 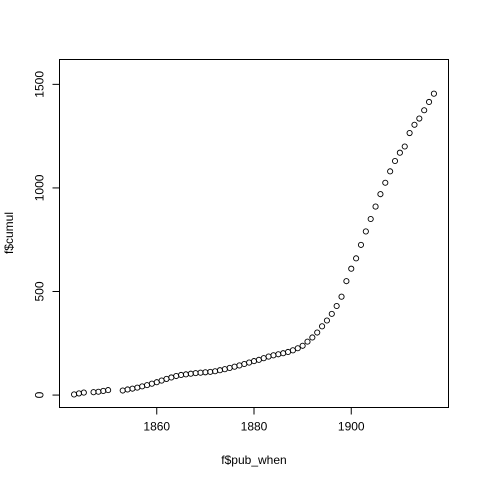 I want to click on y-axis: 0 500 1000 1500, so click(x=46, y=234).